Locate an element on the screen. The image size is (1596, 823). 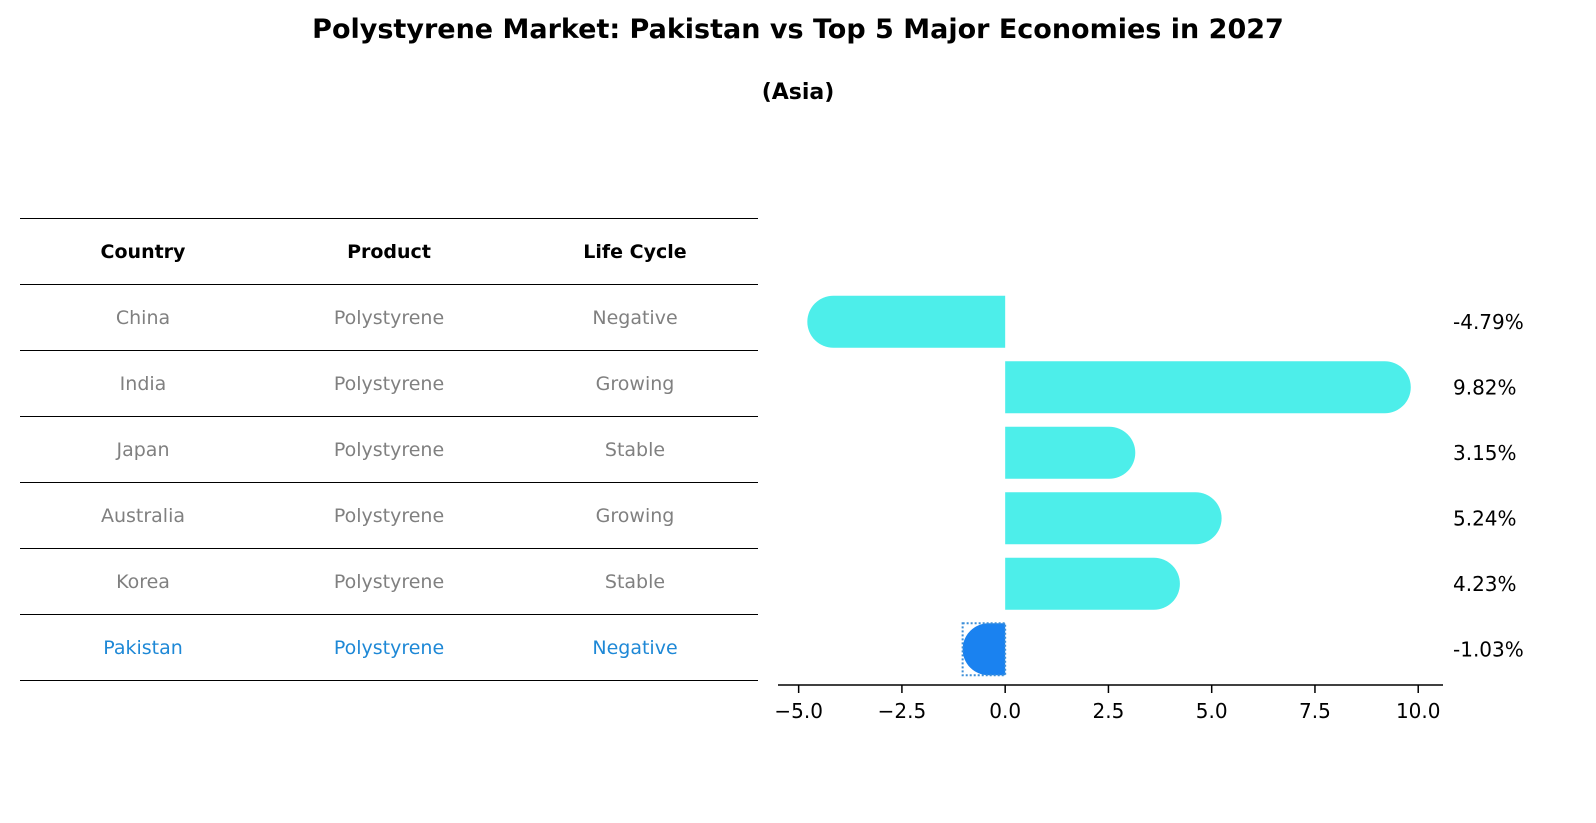
bar-value-label: 5.24% is located at coordinates (1485, 518).